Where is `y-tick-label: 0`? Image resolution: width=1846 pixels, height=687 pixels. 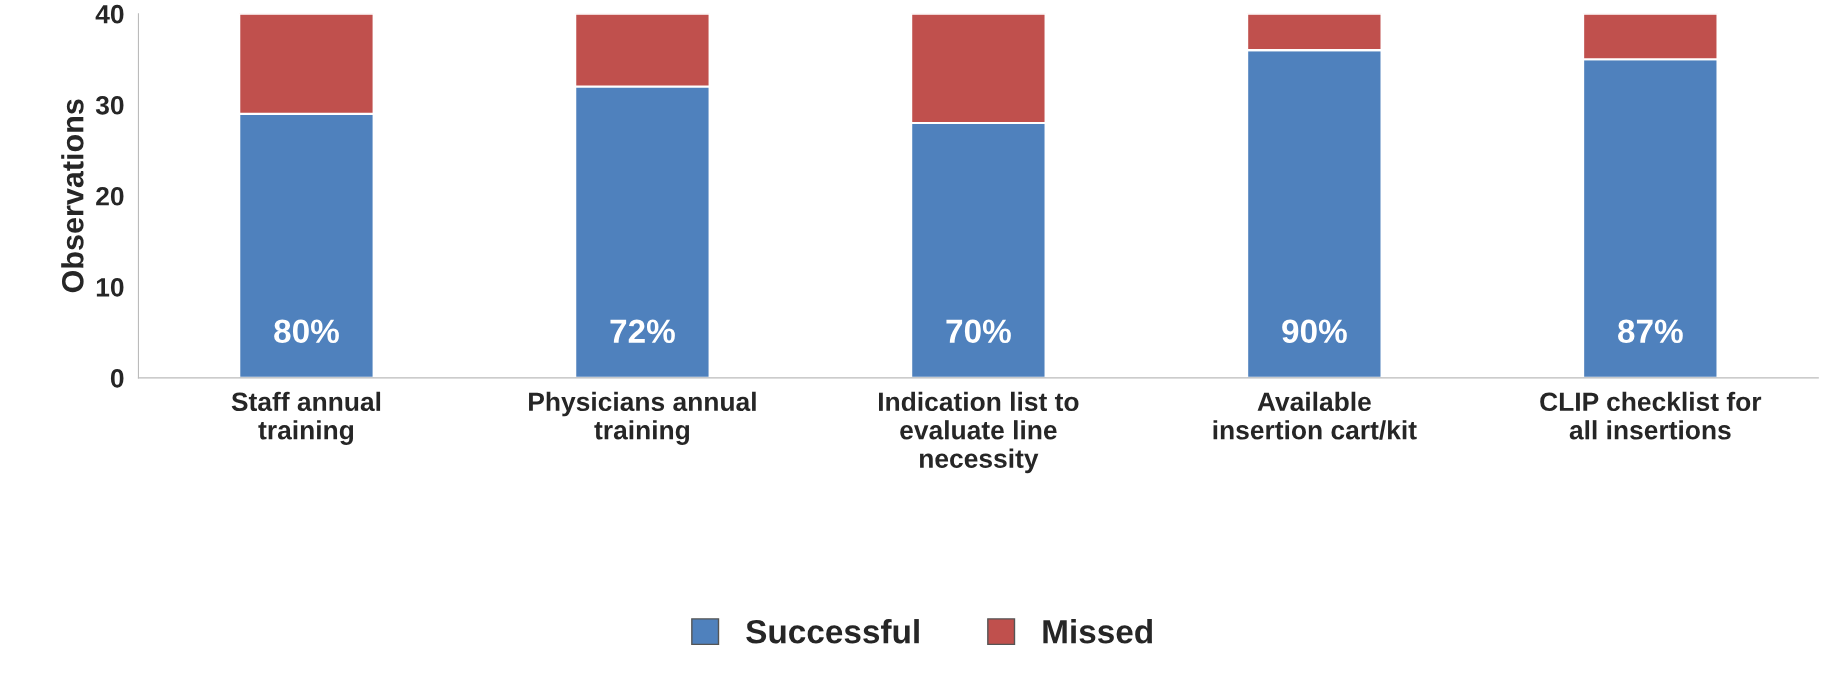 y-tick-label: 0 is located at coordinates (117, 378).